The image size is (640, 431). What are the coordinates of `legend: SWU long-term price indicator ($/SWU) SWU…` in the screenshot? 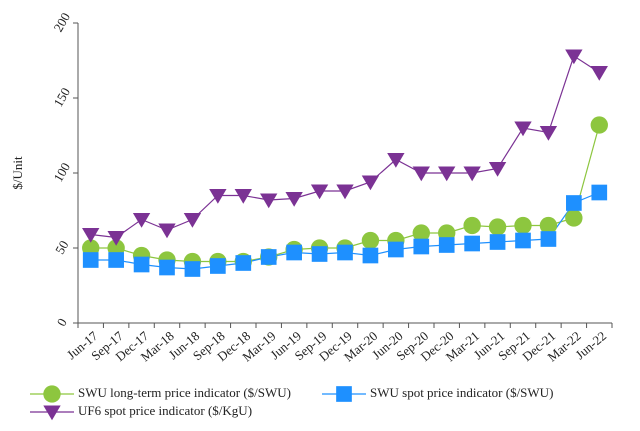 It's located at (291, 403).